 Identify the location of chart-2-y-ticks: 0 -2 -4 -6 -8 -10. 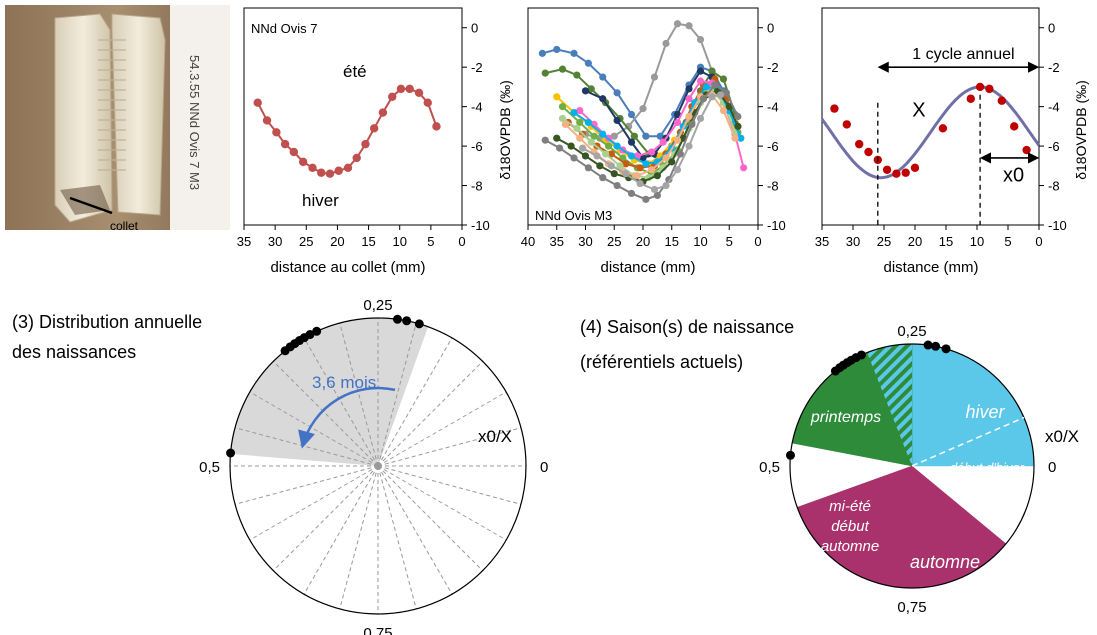
(772, 127).